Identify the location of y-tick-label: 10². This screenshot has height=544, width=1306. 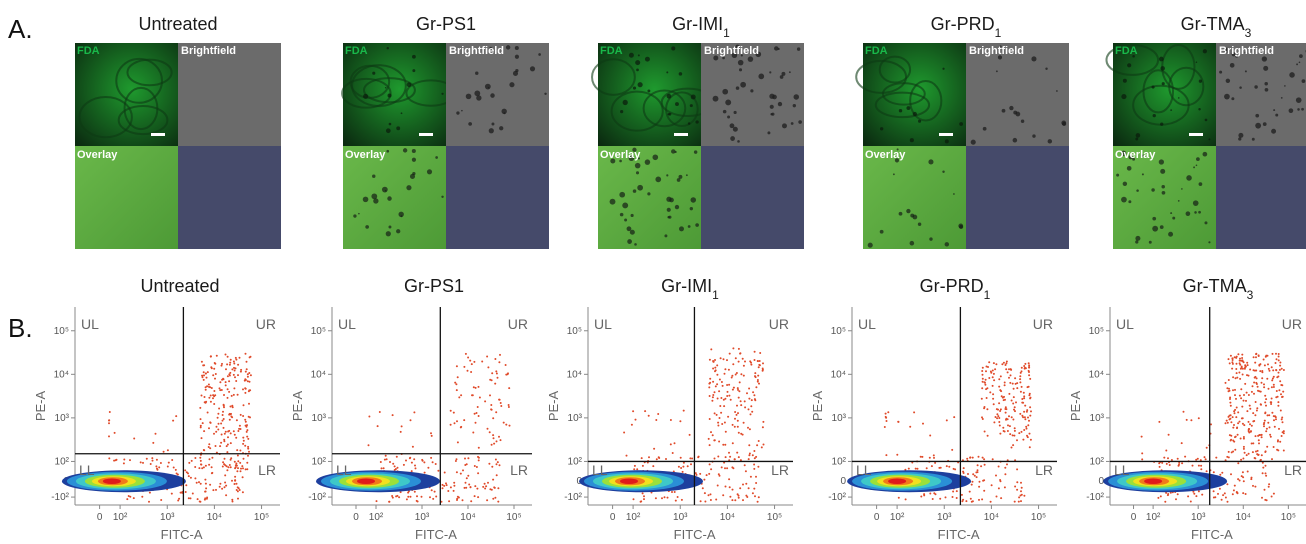
(319, 461).